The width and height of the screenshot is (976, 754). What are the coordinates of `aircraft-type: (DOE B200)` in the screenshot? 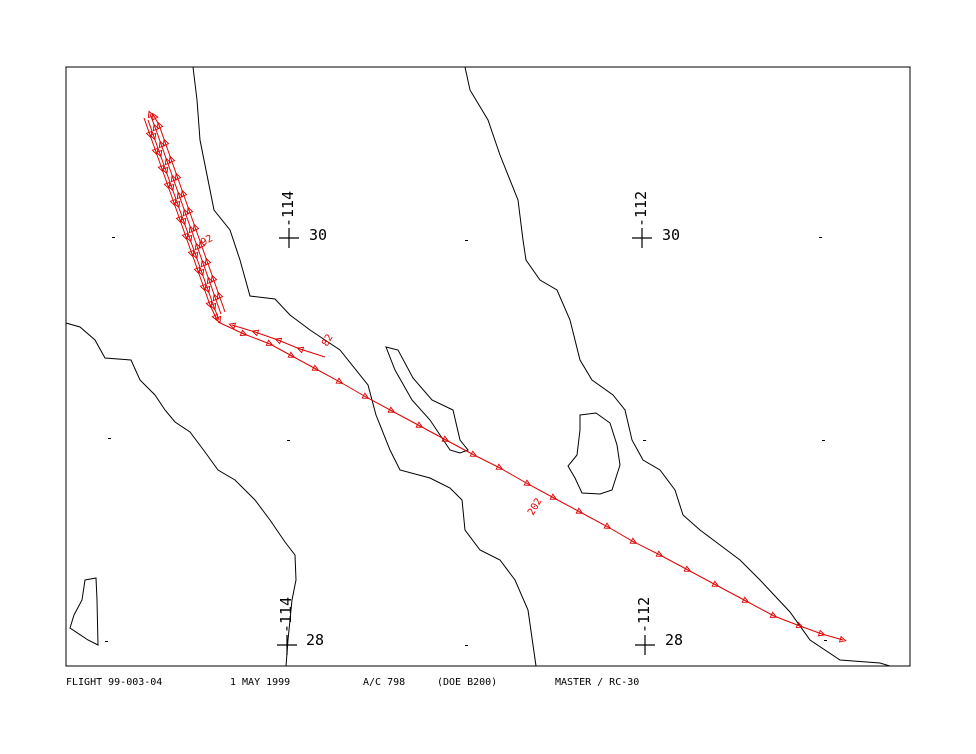 It's located at (467, 682).